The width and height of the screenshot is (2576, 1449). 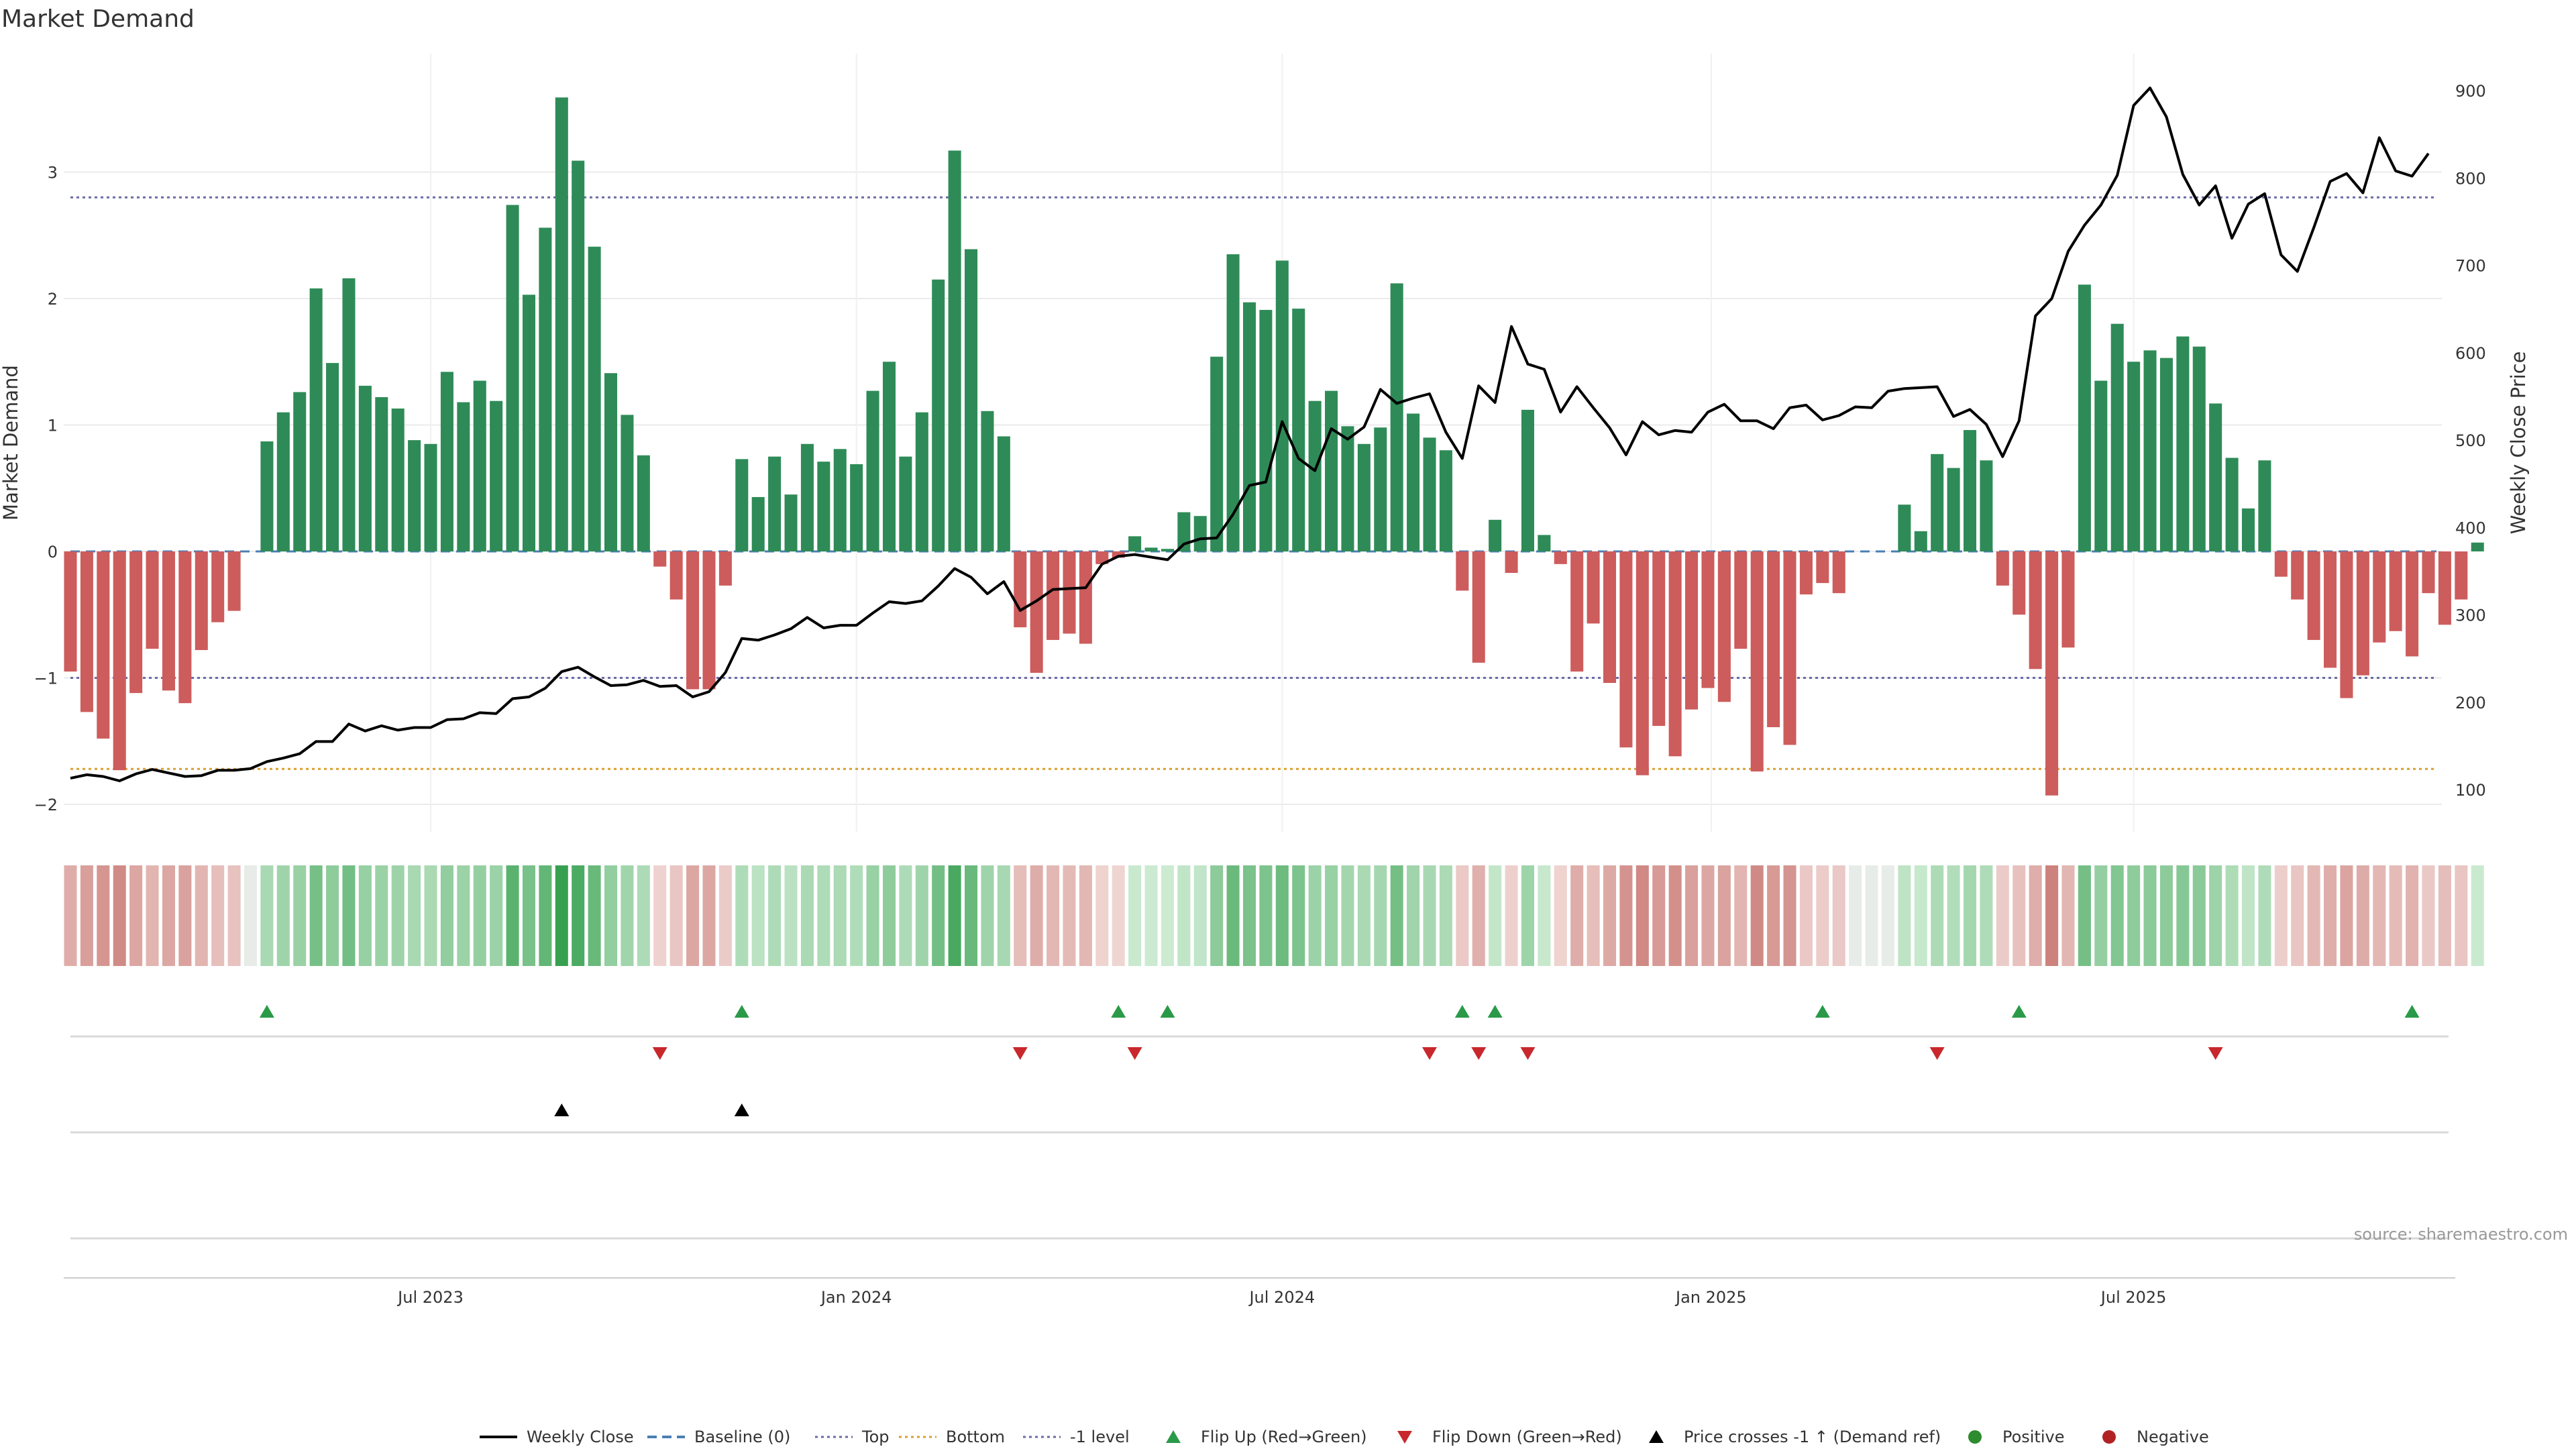 What do you see at coordinates (1281, 1297) in the screenshot?
I see `x-tick-label-2: Jul 2024` at bounding box center [1281, 1297].